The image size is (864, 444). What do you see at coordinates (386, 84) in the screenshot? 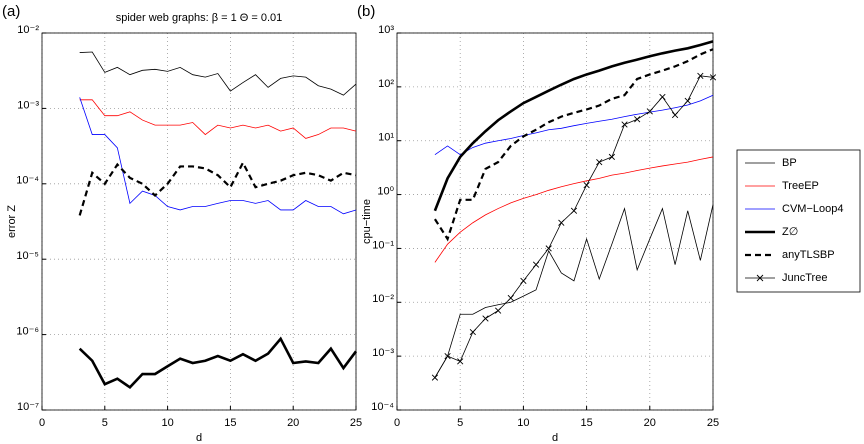
I see `y-tick-label: 10²` at bounding box center [386, 84].